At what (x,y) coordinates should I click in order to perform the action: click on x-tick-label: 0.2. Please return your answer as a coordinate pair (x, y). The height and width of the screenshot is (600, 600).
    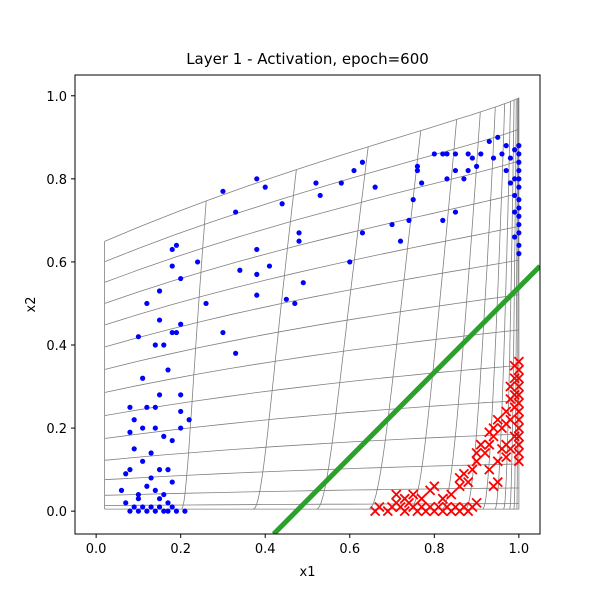
    Looking at the image, I should click on (180, 549).